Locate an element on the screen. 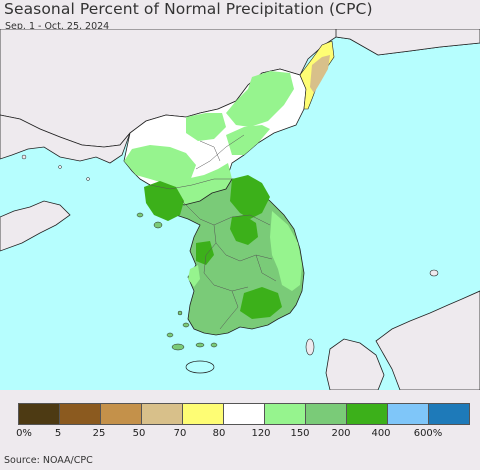 The image size is (480, 470). legend-label-9: 400 is located at coordinates (381, 433).